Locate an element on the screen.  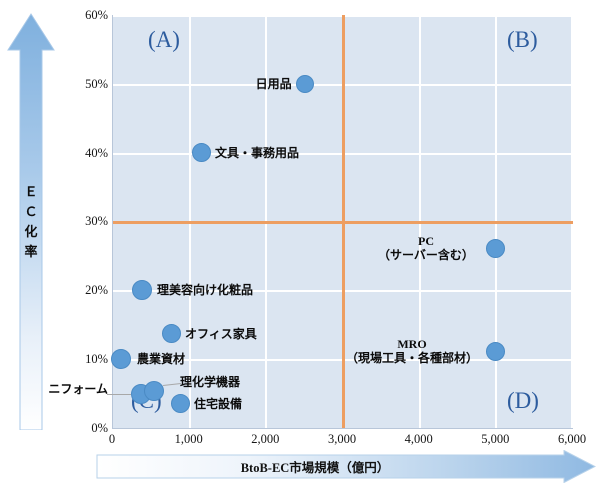
x-tick-6000: 6,000 is located at coordinates (572, 439).